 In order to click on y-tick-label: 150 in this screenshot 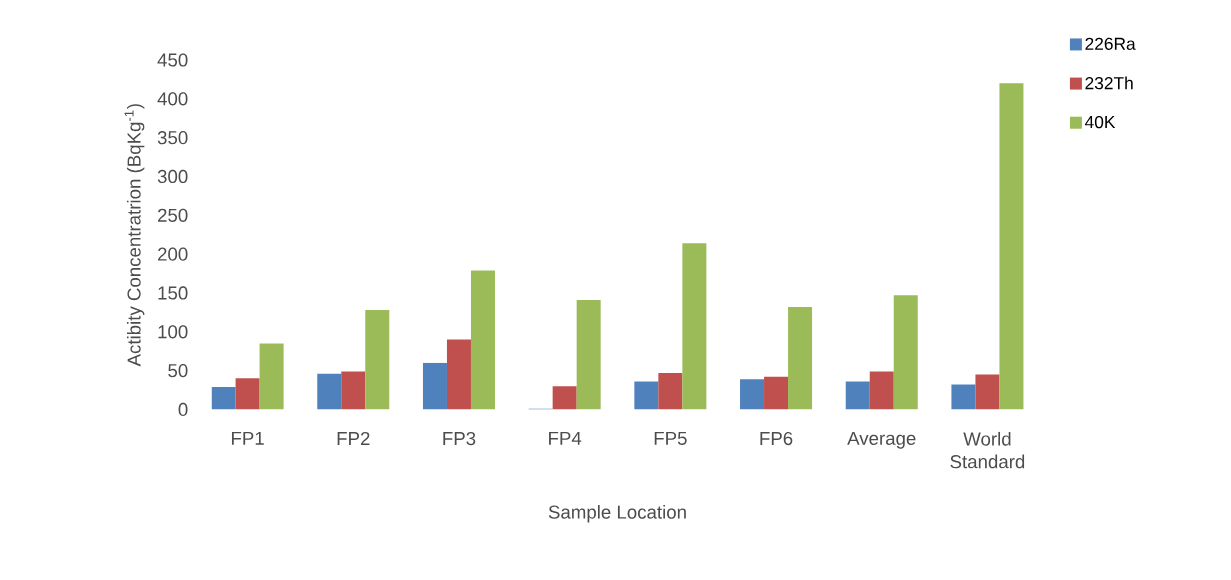, I will do `click(173, 293)`.